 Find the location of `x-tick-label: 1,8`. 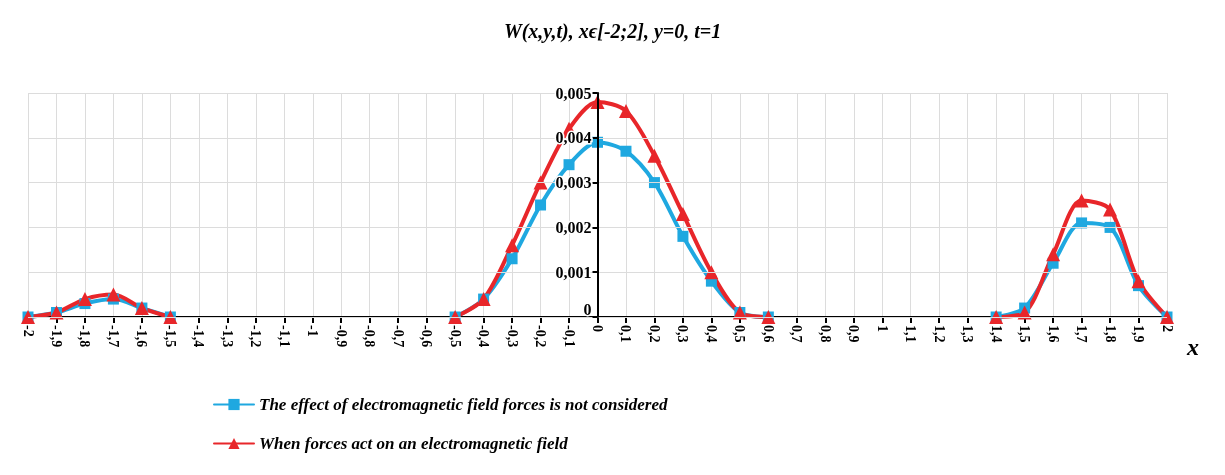

x-tick-label: 1,8 is located at coordinates (1110, 334).